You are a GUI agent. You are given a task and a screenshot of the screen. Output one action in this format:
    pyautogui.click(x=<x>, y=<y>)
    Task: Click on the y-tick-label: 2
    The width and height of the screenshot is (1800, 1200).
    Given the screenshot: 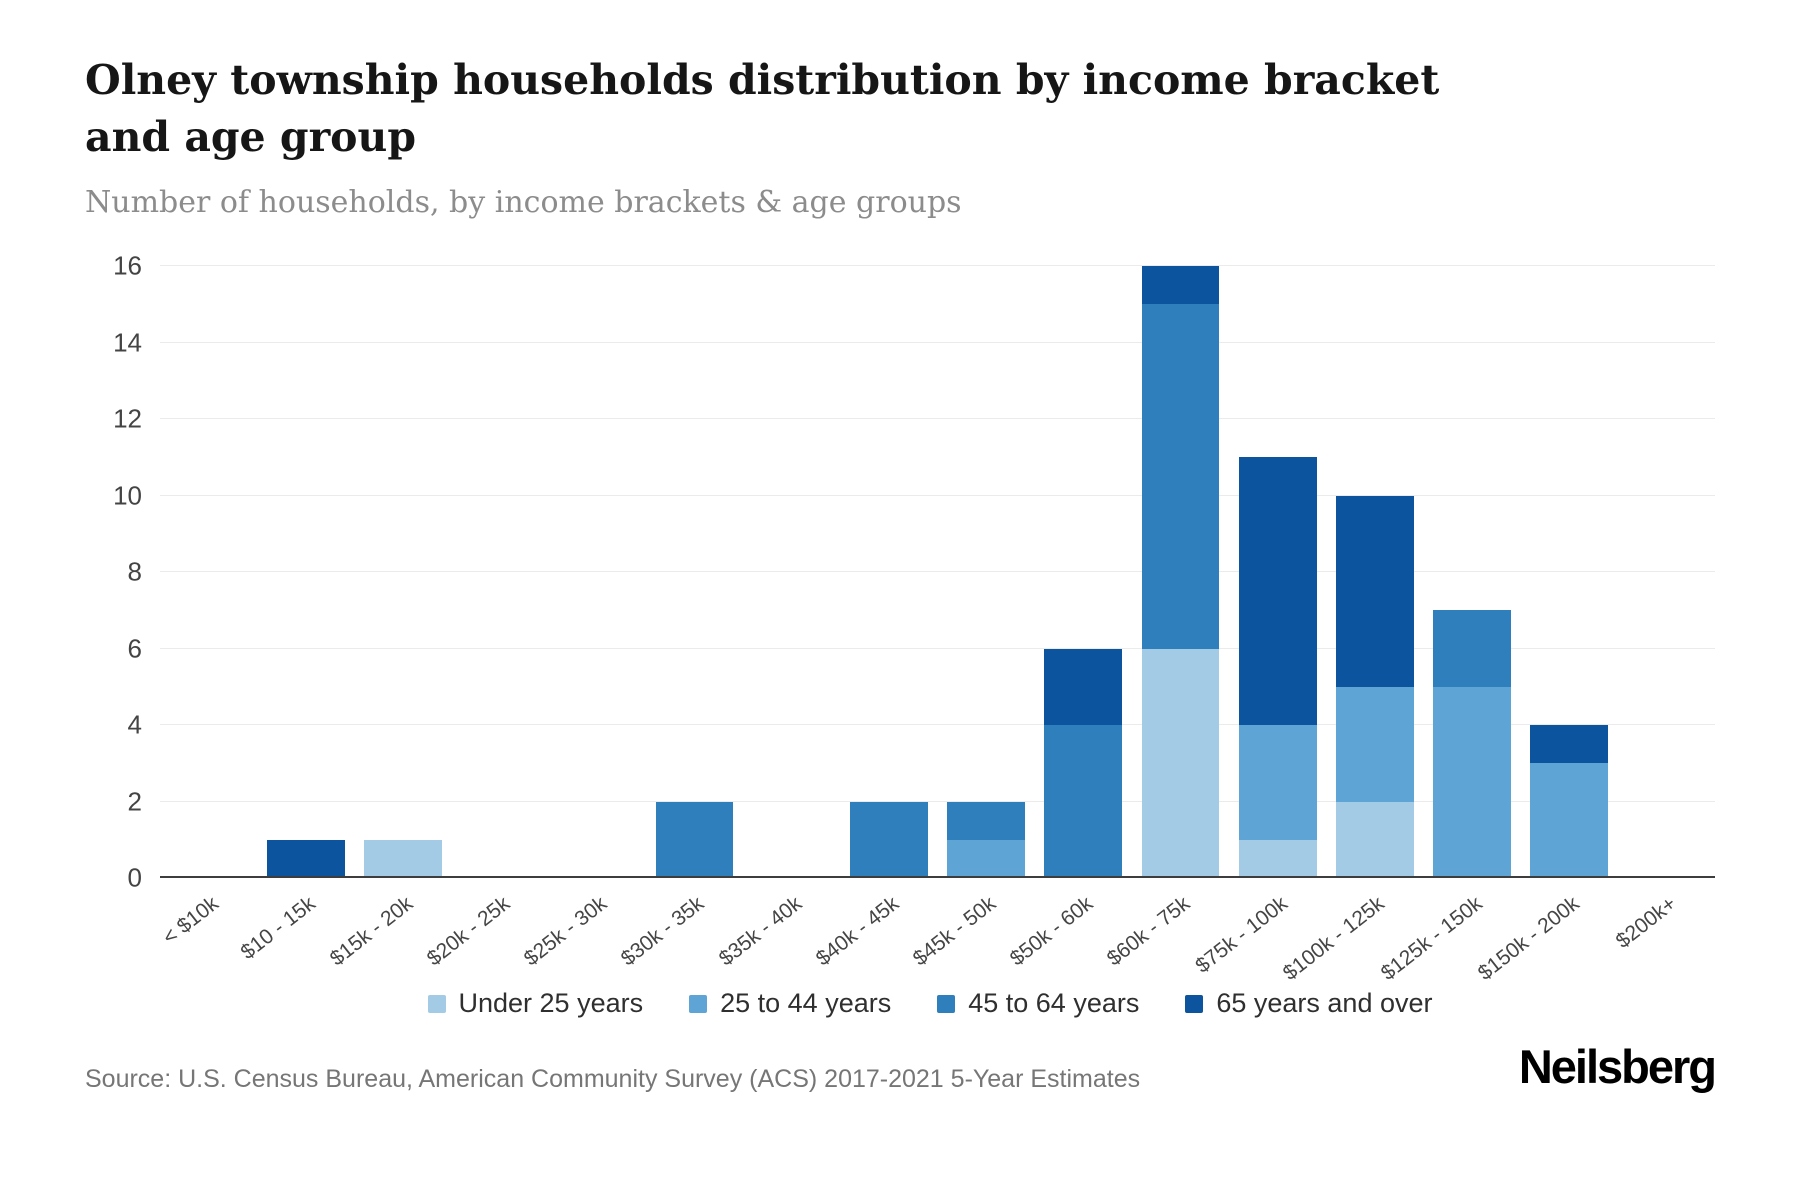 What is the action you would take?
    pyautogui.click(x=134, y=801)
    